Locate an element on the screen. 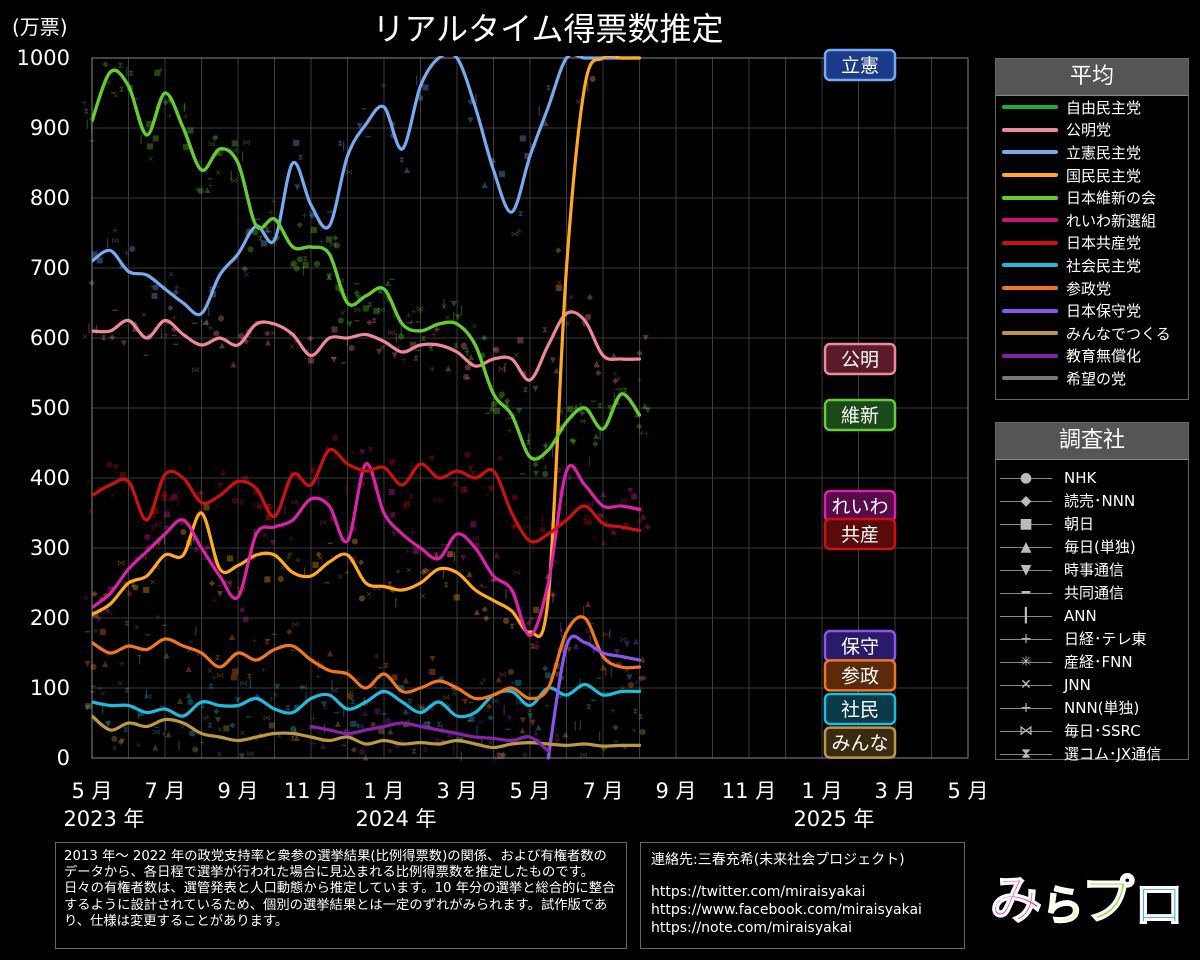 Image resolution: width=1200 pixels, height=960 pixels. y-axis-label: (万票) is located at coordinates (40, 27).